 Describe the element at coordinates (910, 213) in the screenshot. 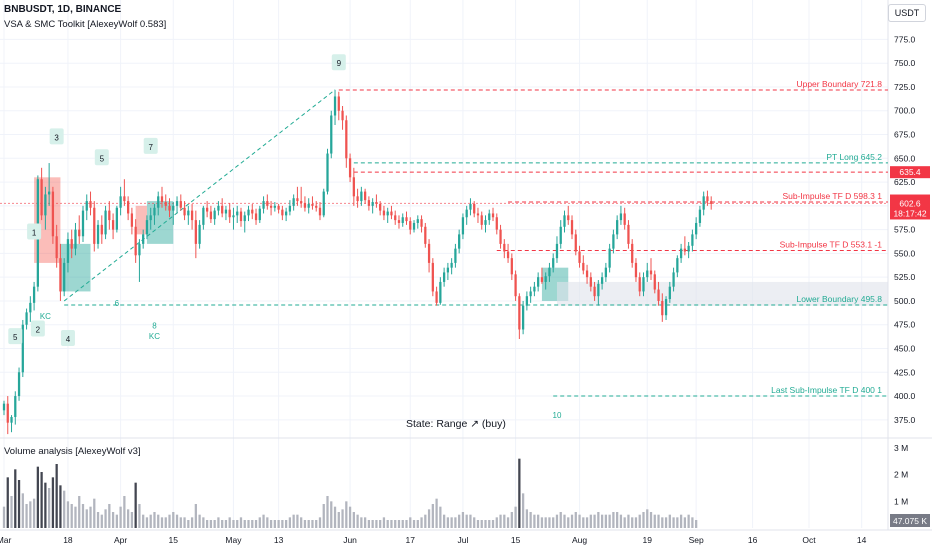

I see `price-badge` at that location.